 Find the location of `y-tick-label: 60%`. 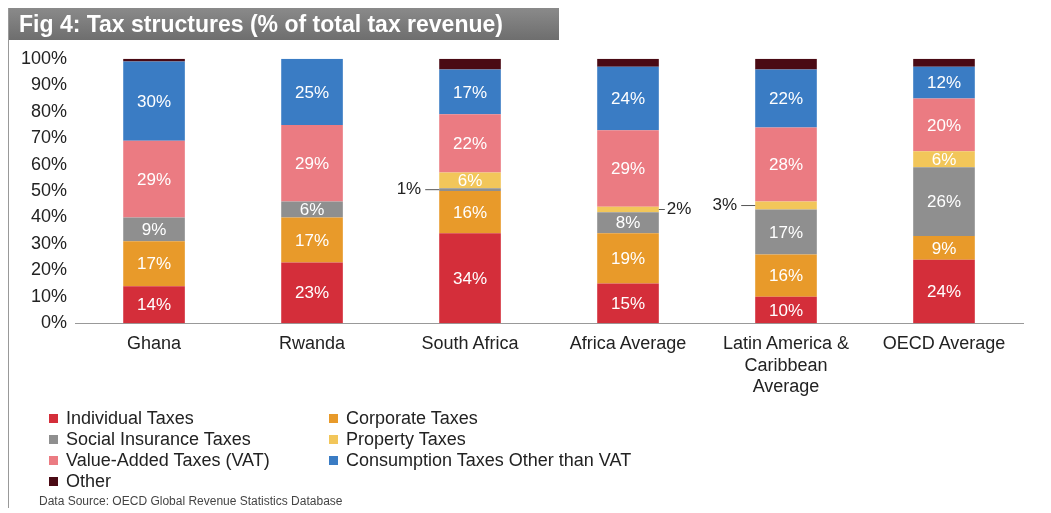

y-tick-label: 60% is located at coordinates (49, 163).